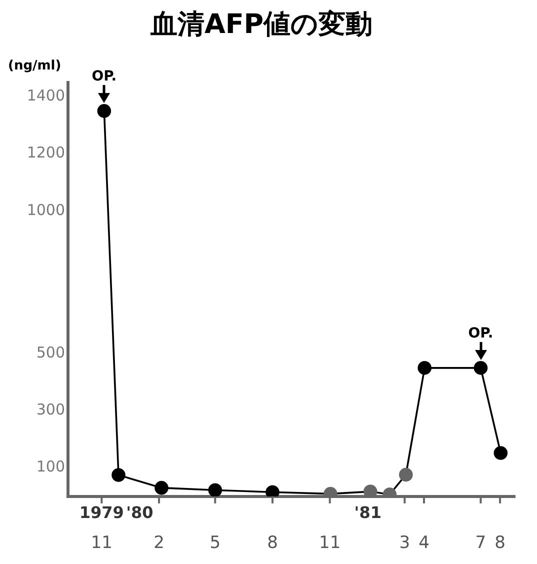 Image resolution: width=537 pixels, height=564 pixels. Describe the element at coordinates (140, 512) in the screenshot. I see `x2-tick-label: '80` at that location.